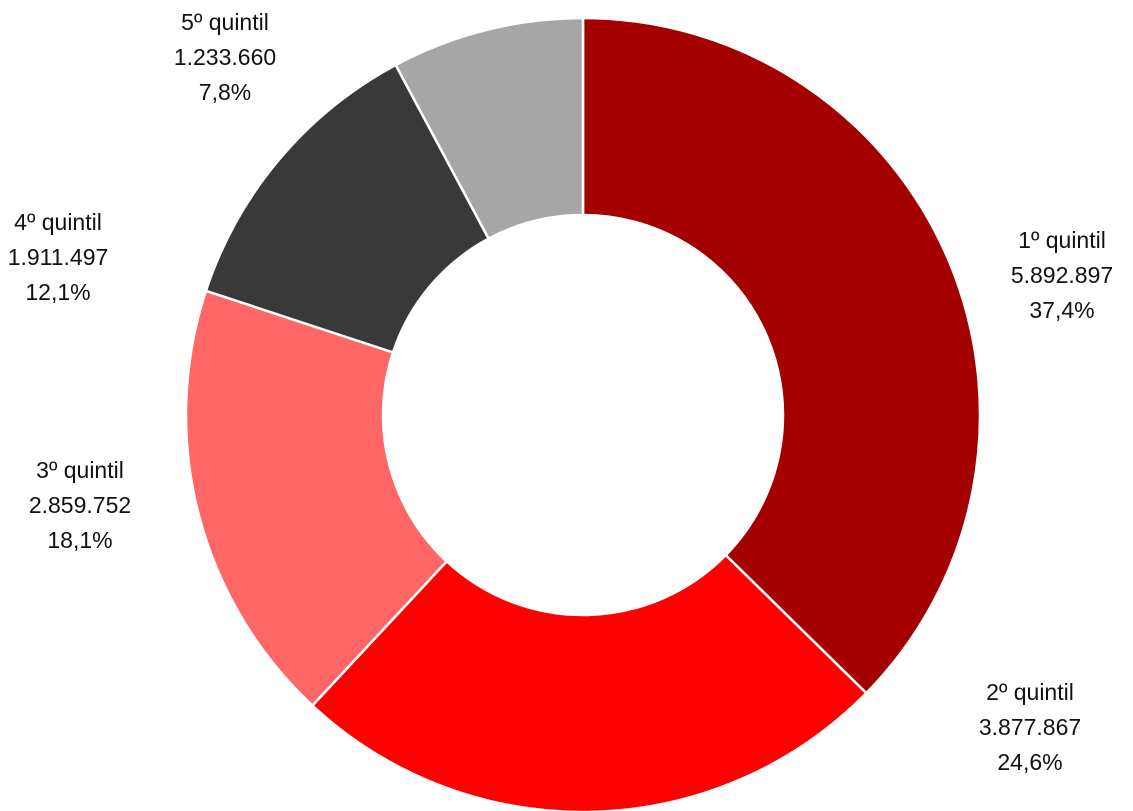  What do you see at coordinates (1062, 240) in the screenshot?
I see `slice-label: 1º quintil` at bounding box center [1062, 240].